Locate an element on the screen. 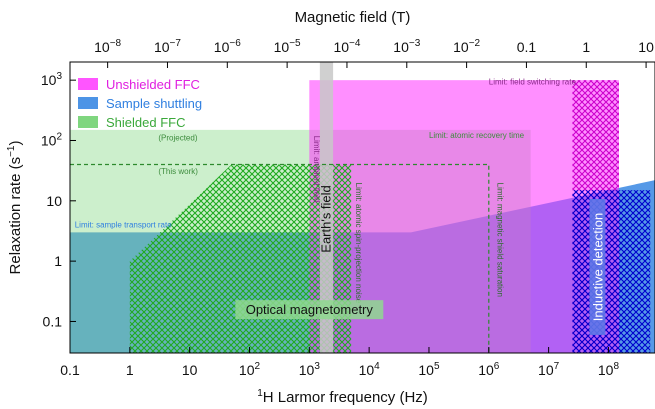 This screenshot has height=409, width=655. top-tick-label: 10 is located at coordinates (646, 47).